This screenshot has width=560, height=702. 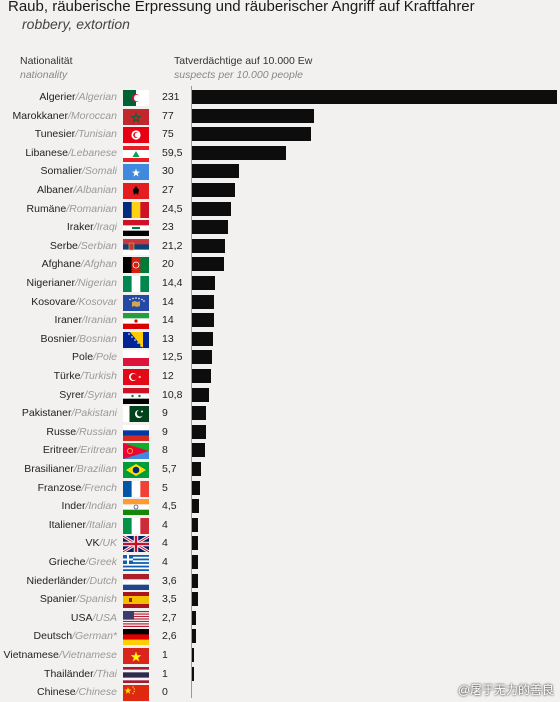 What do you see at coordinates (136, 507) in the screenshot?
I see `india-flag-icon` at bounding box center [136, 507].